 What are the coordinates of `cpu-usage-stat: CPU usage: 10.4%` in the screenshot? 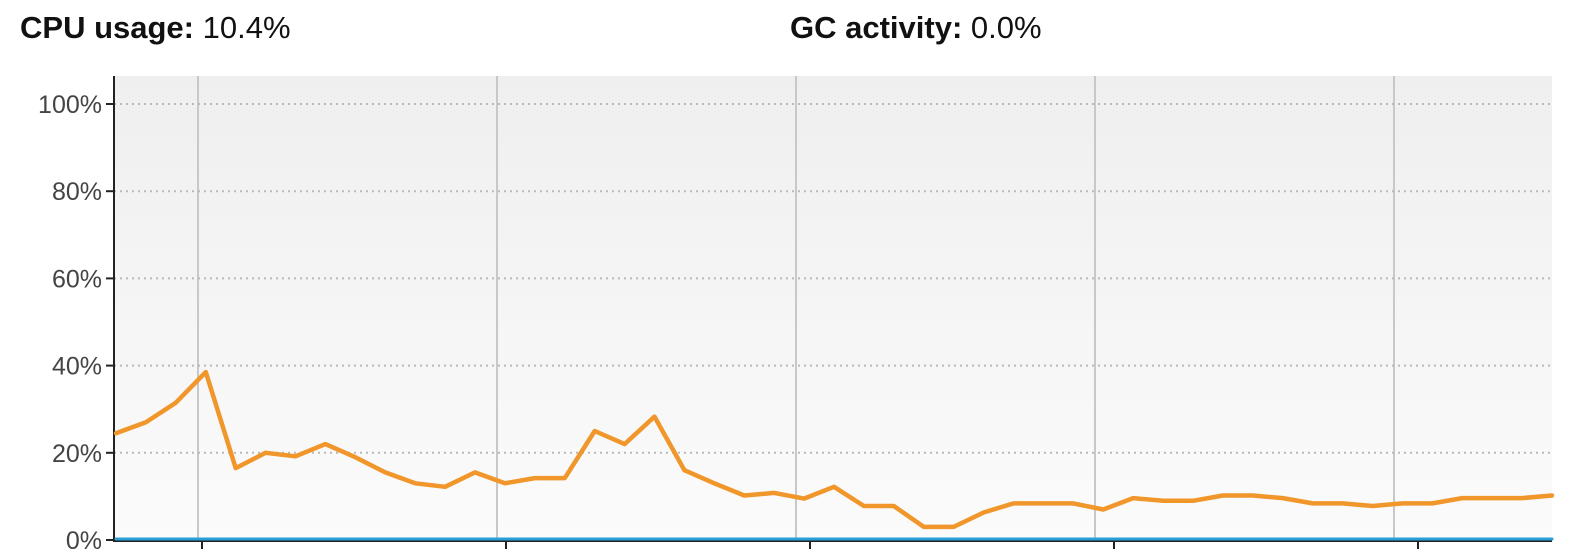 It's located at (155, 28).